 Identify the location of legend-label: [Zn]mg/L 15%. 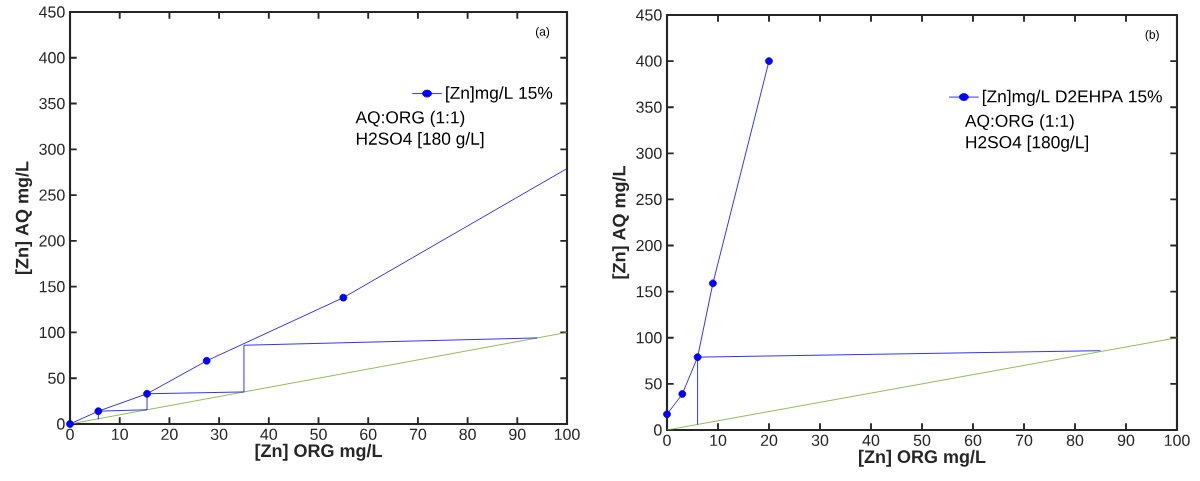
(499, 94).